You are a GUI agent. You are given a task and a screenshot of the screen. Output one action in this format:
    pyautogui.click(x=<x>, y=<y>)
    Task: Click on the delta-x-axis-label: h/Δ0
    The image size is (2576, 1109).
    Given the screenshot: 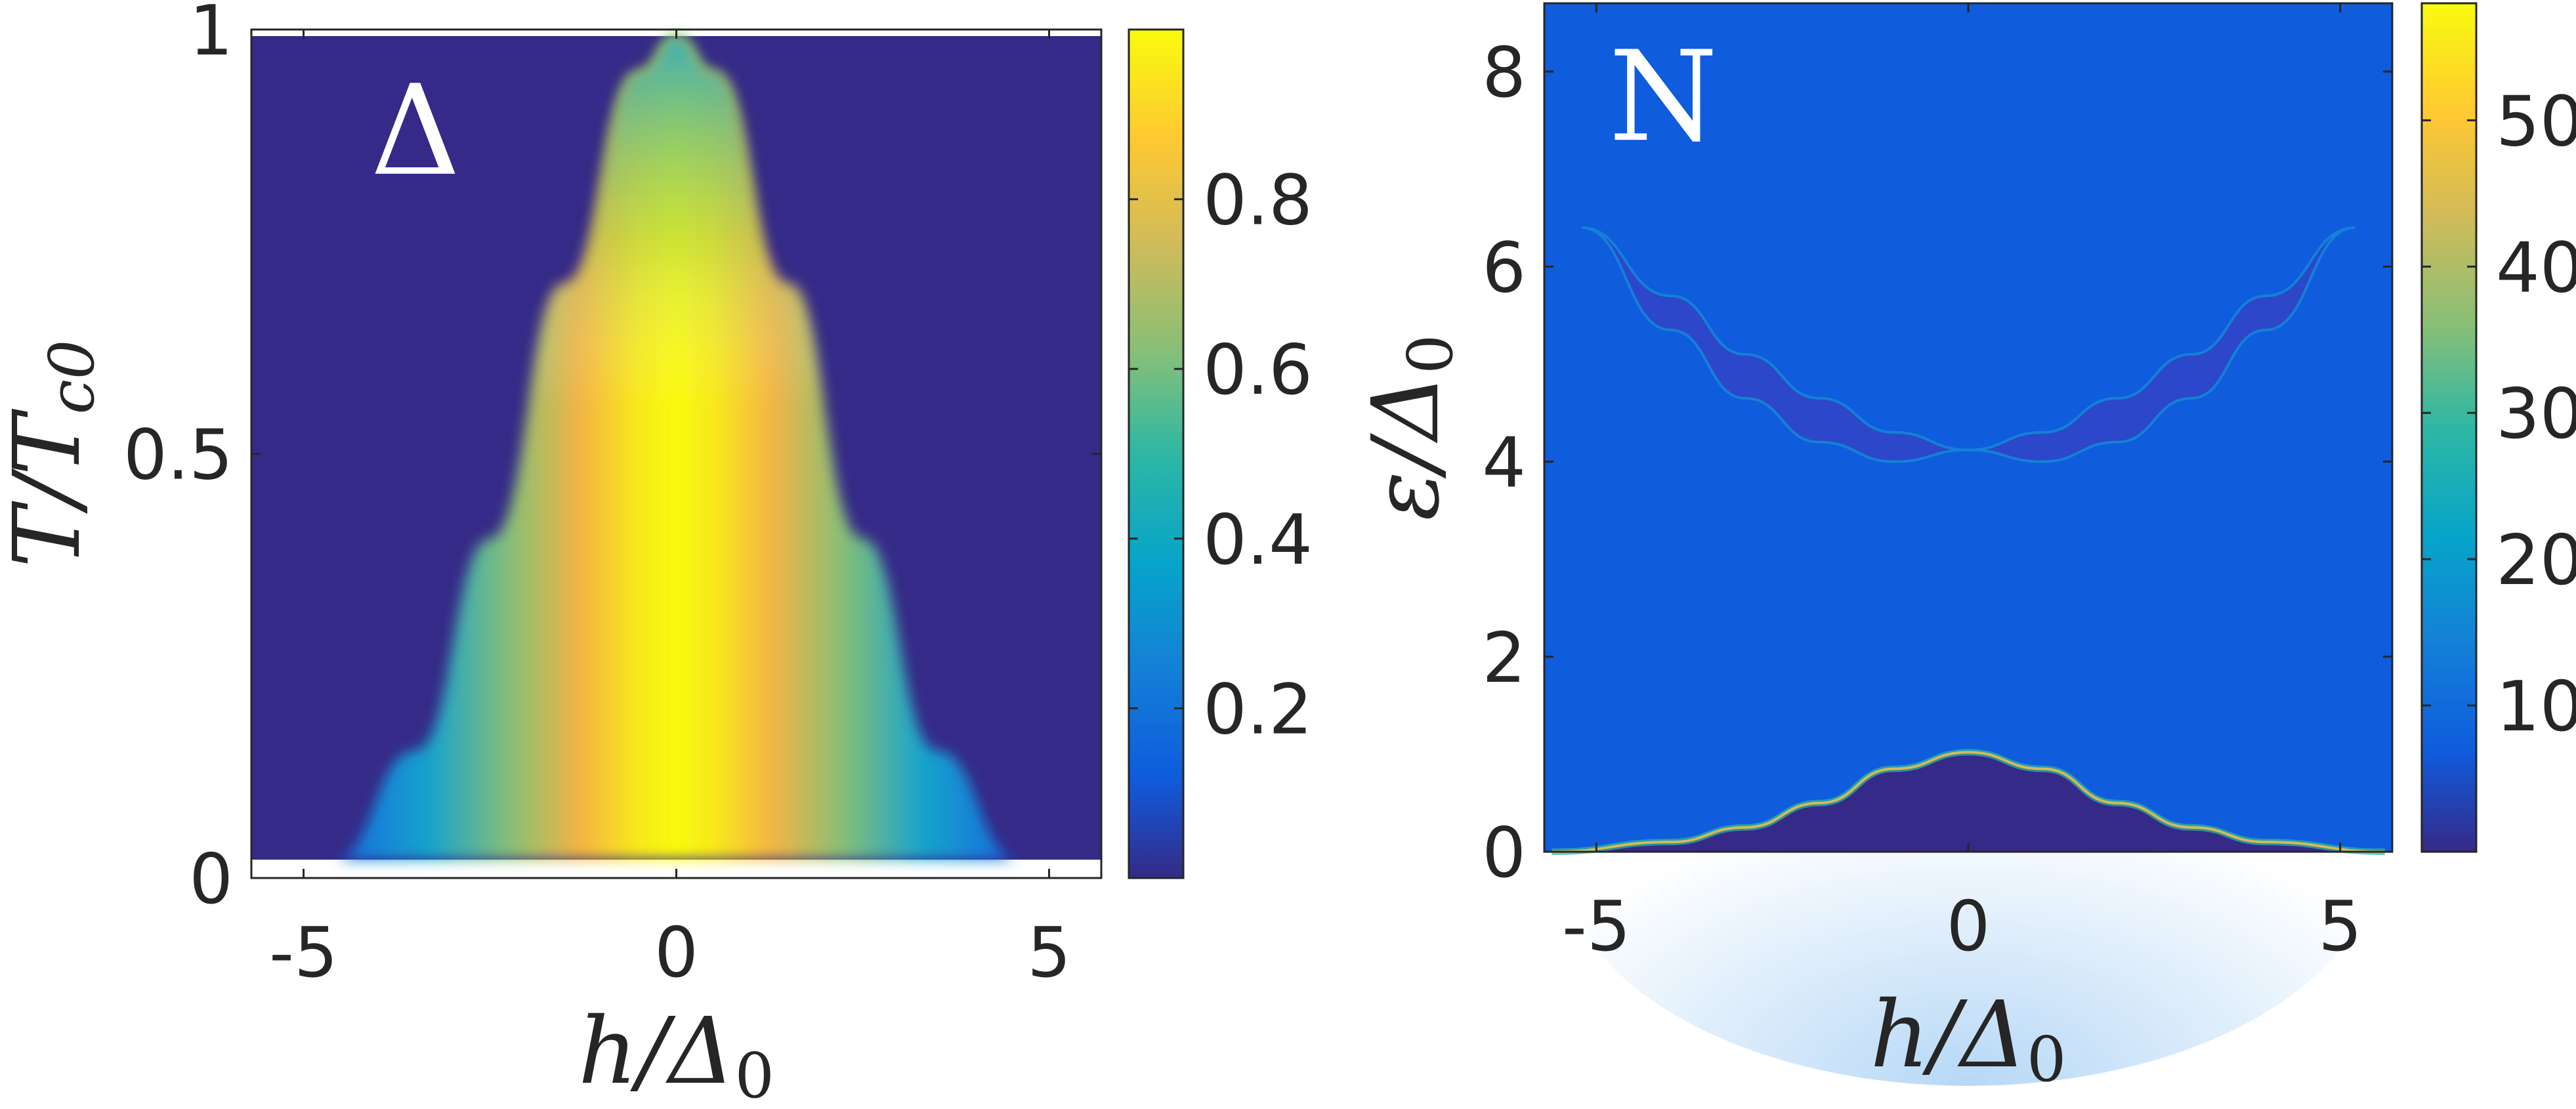 What is the action you would take?
    pyautogui.click(x=676, y=1054)
    